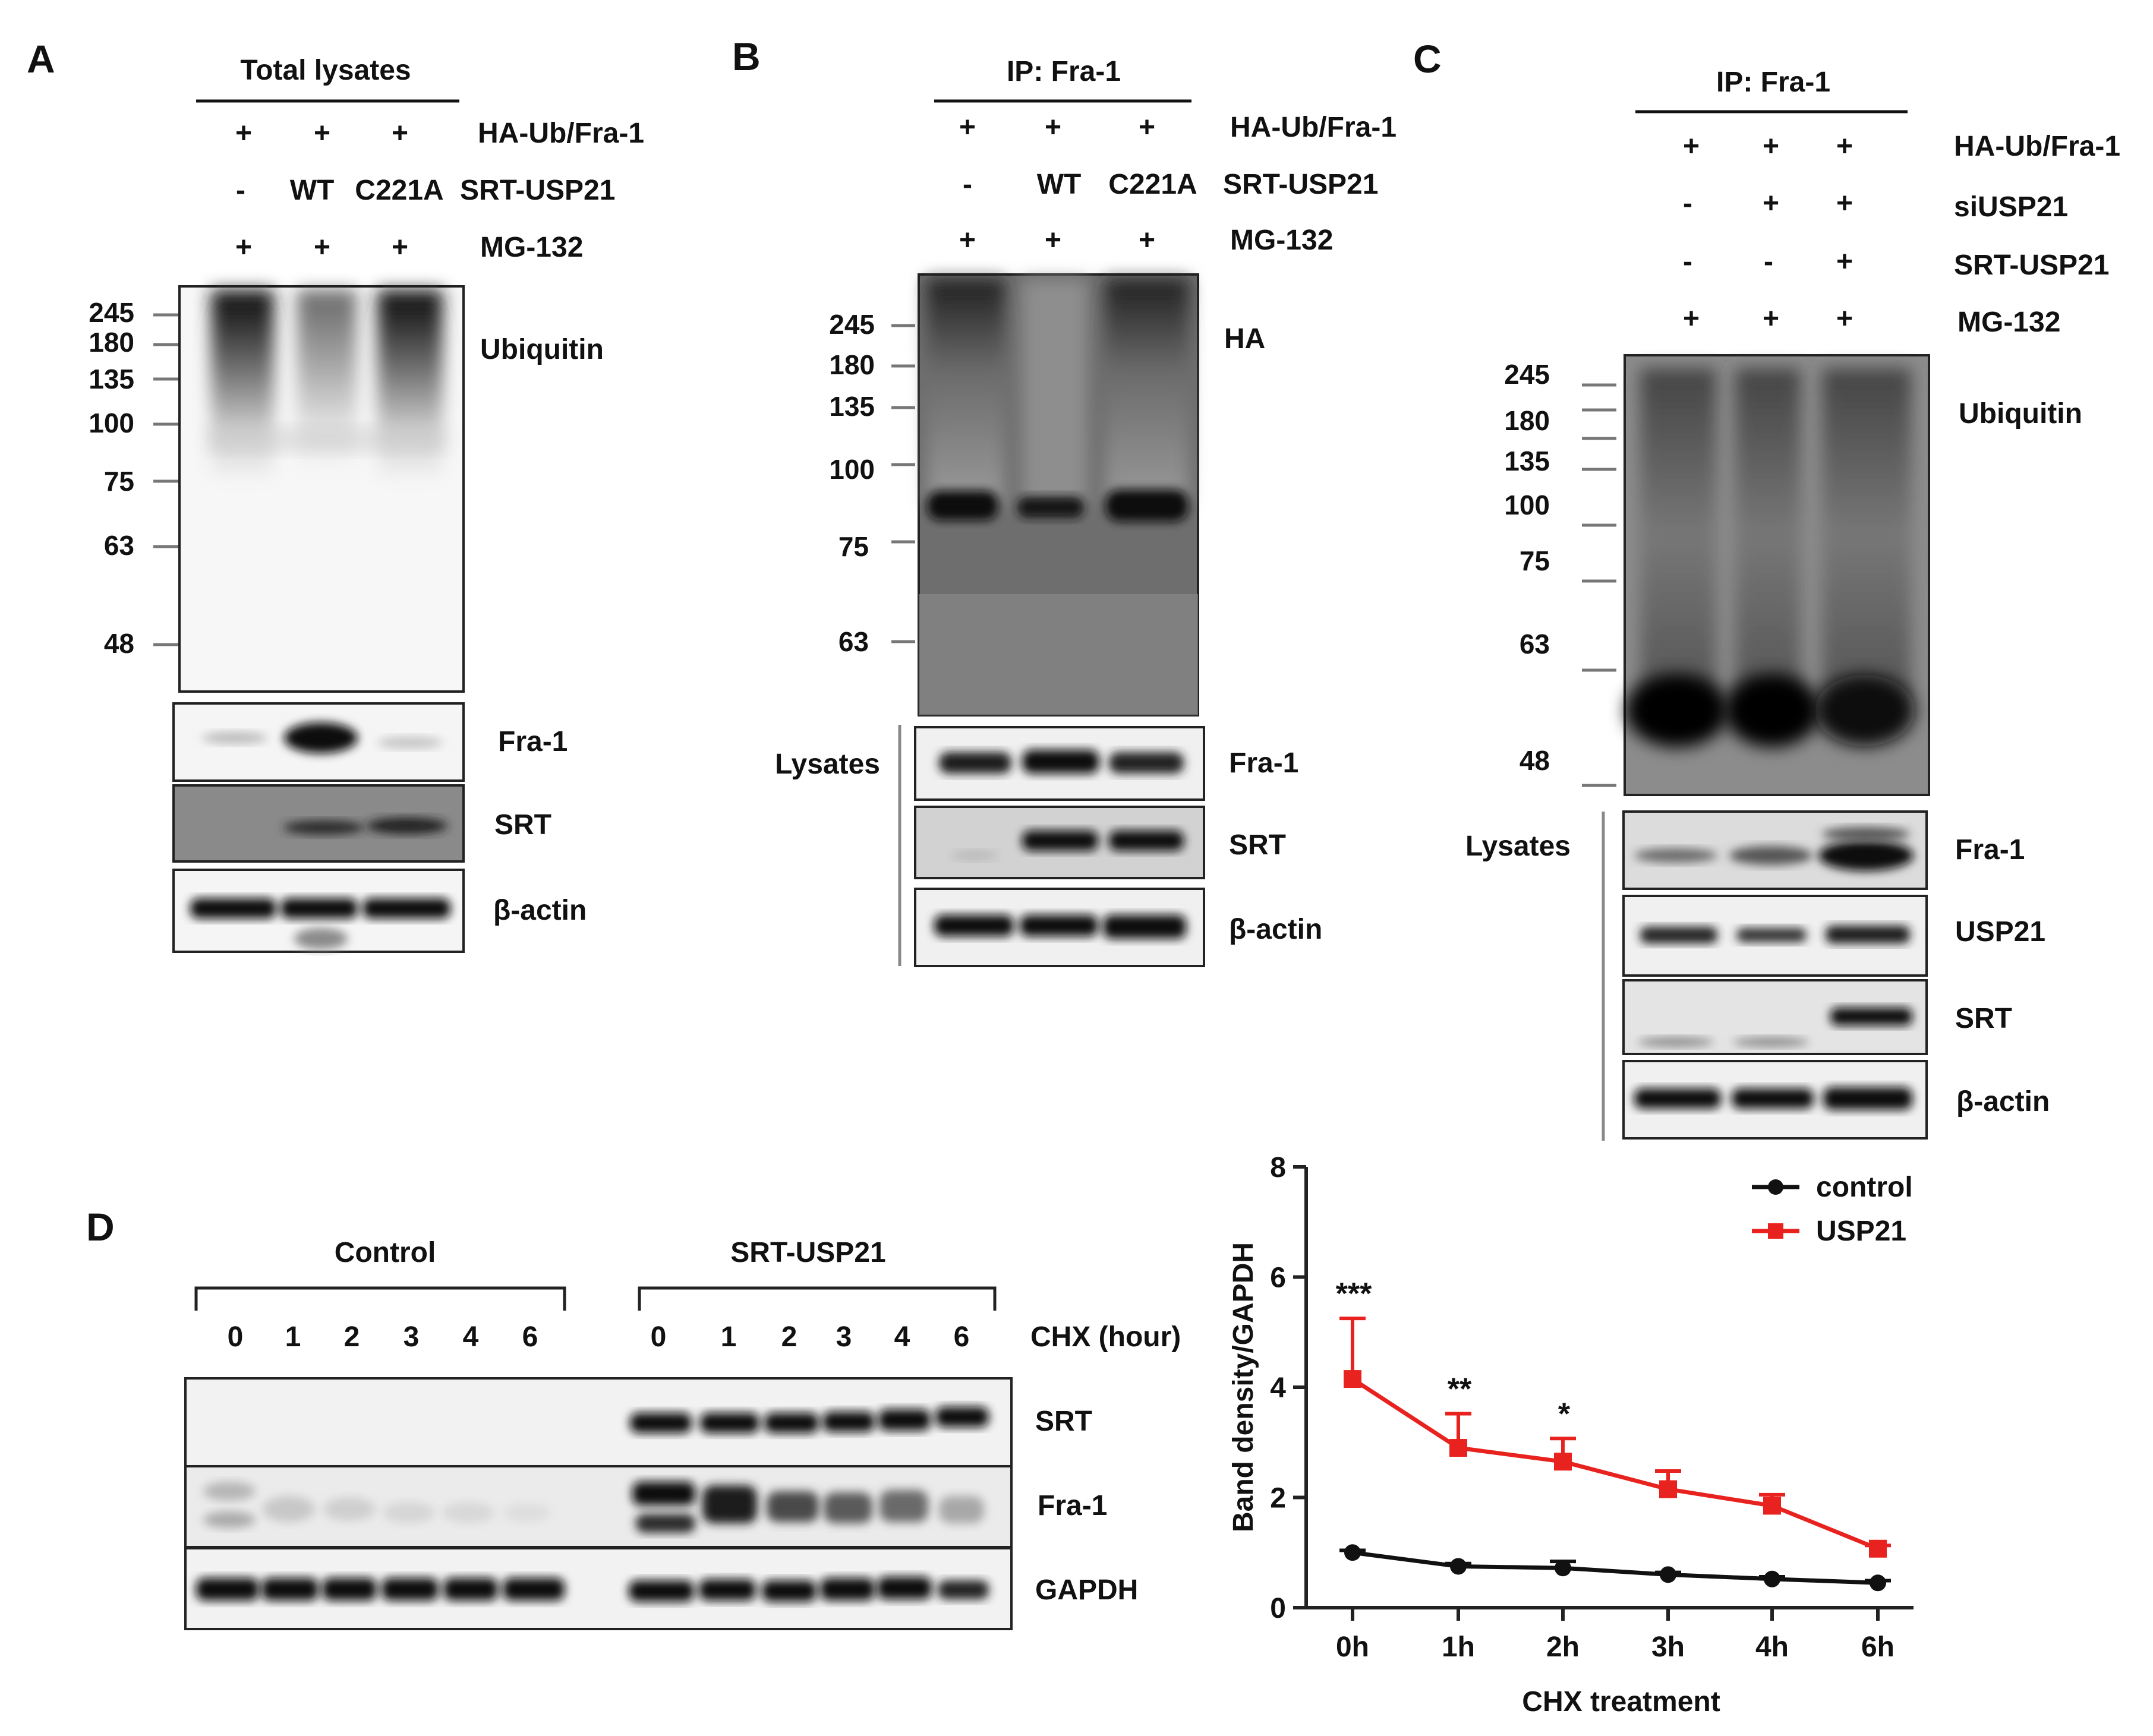  I want to click on blot-label: HA, so click(1244, 339).